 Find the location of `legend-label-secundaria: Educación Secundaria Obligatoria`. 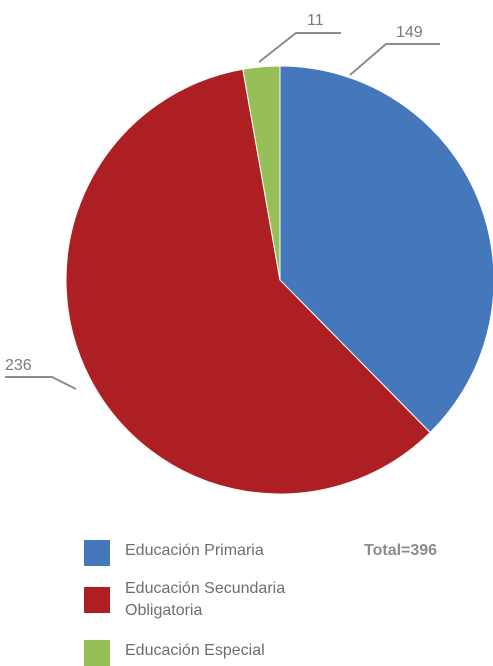

legend-label-secundaria: Educación Secundaria Obligatoria is located at coordinates (205, 599).